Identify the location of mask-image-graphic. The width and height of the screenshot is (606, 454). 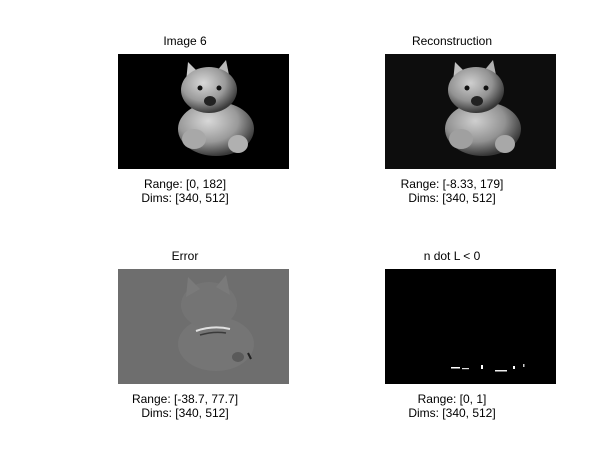
(470, 326).